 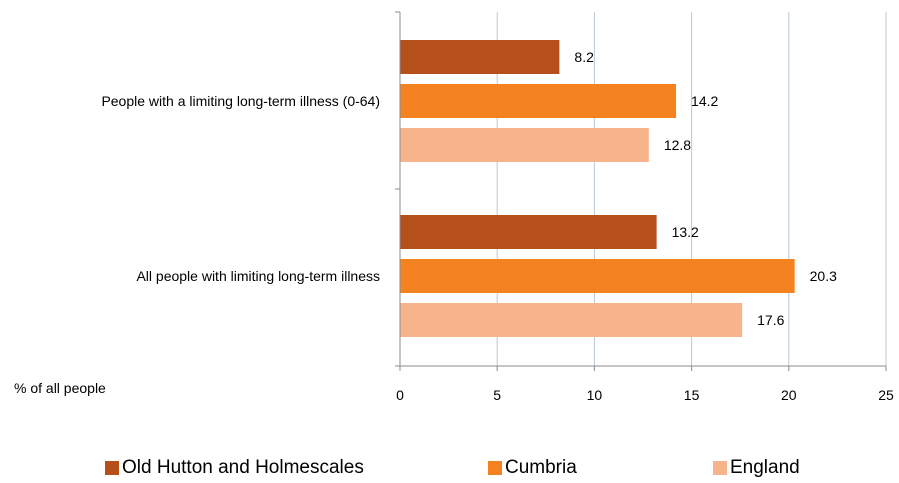 What do you see at coordinates (789, 395) in the screenshot?
I see `tick-label-20: 20` at bounding box center [789, 395].